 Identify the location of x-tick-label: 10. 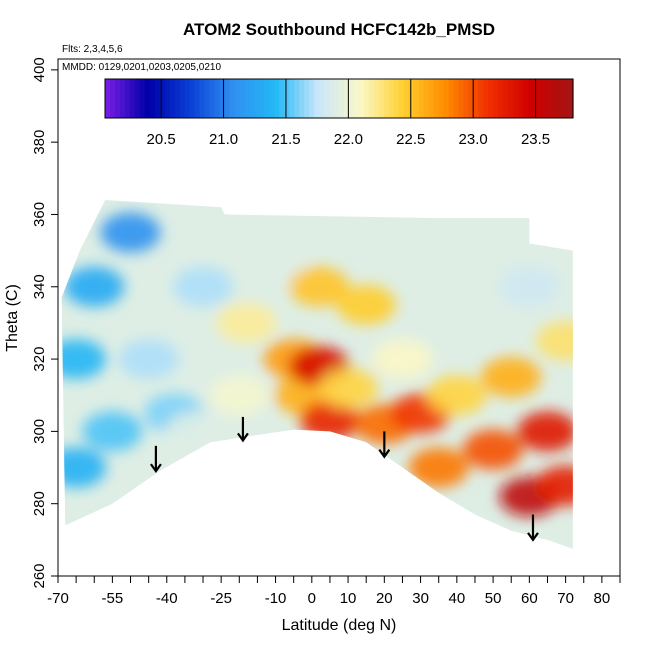
(348, 598).